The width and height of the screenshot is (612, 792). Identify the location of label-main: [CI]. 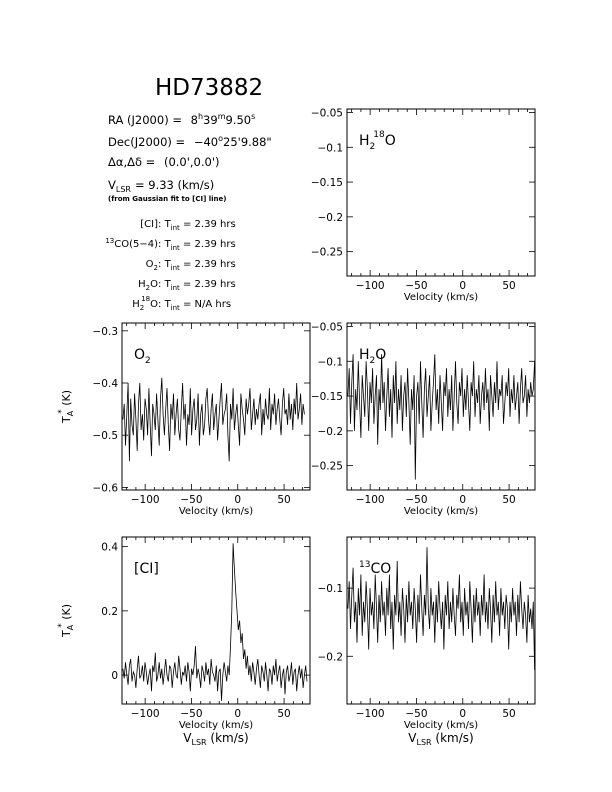
(146, 569).